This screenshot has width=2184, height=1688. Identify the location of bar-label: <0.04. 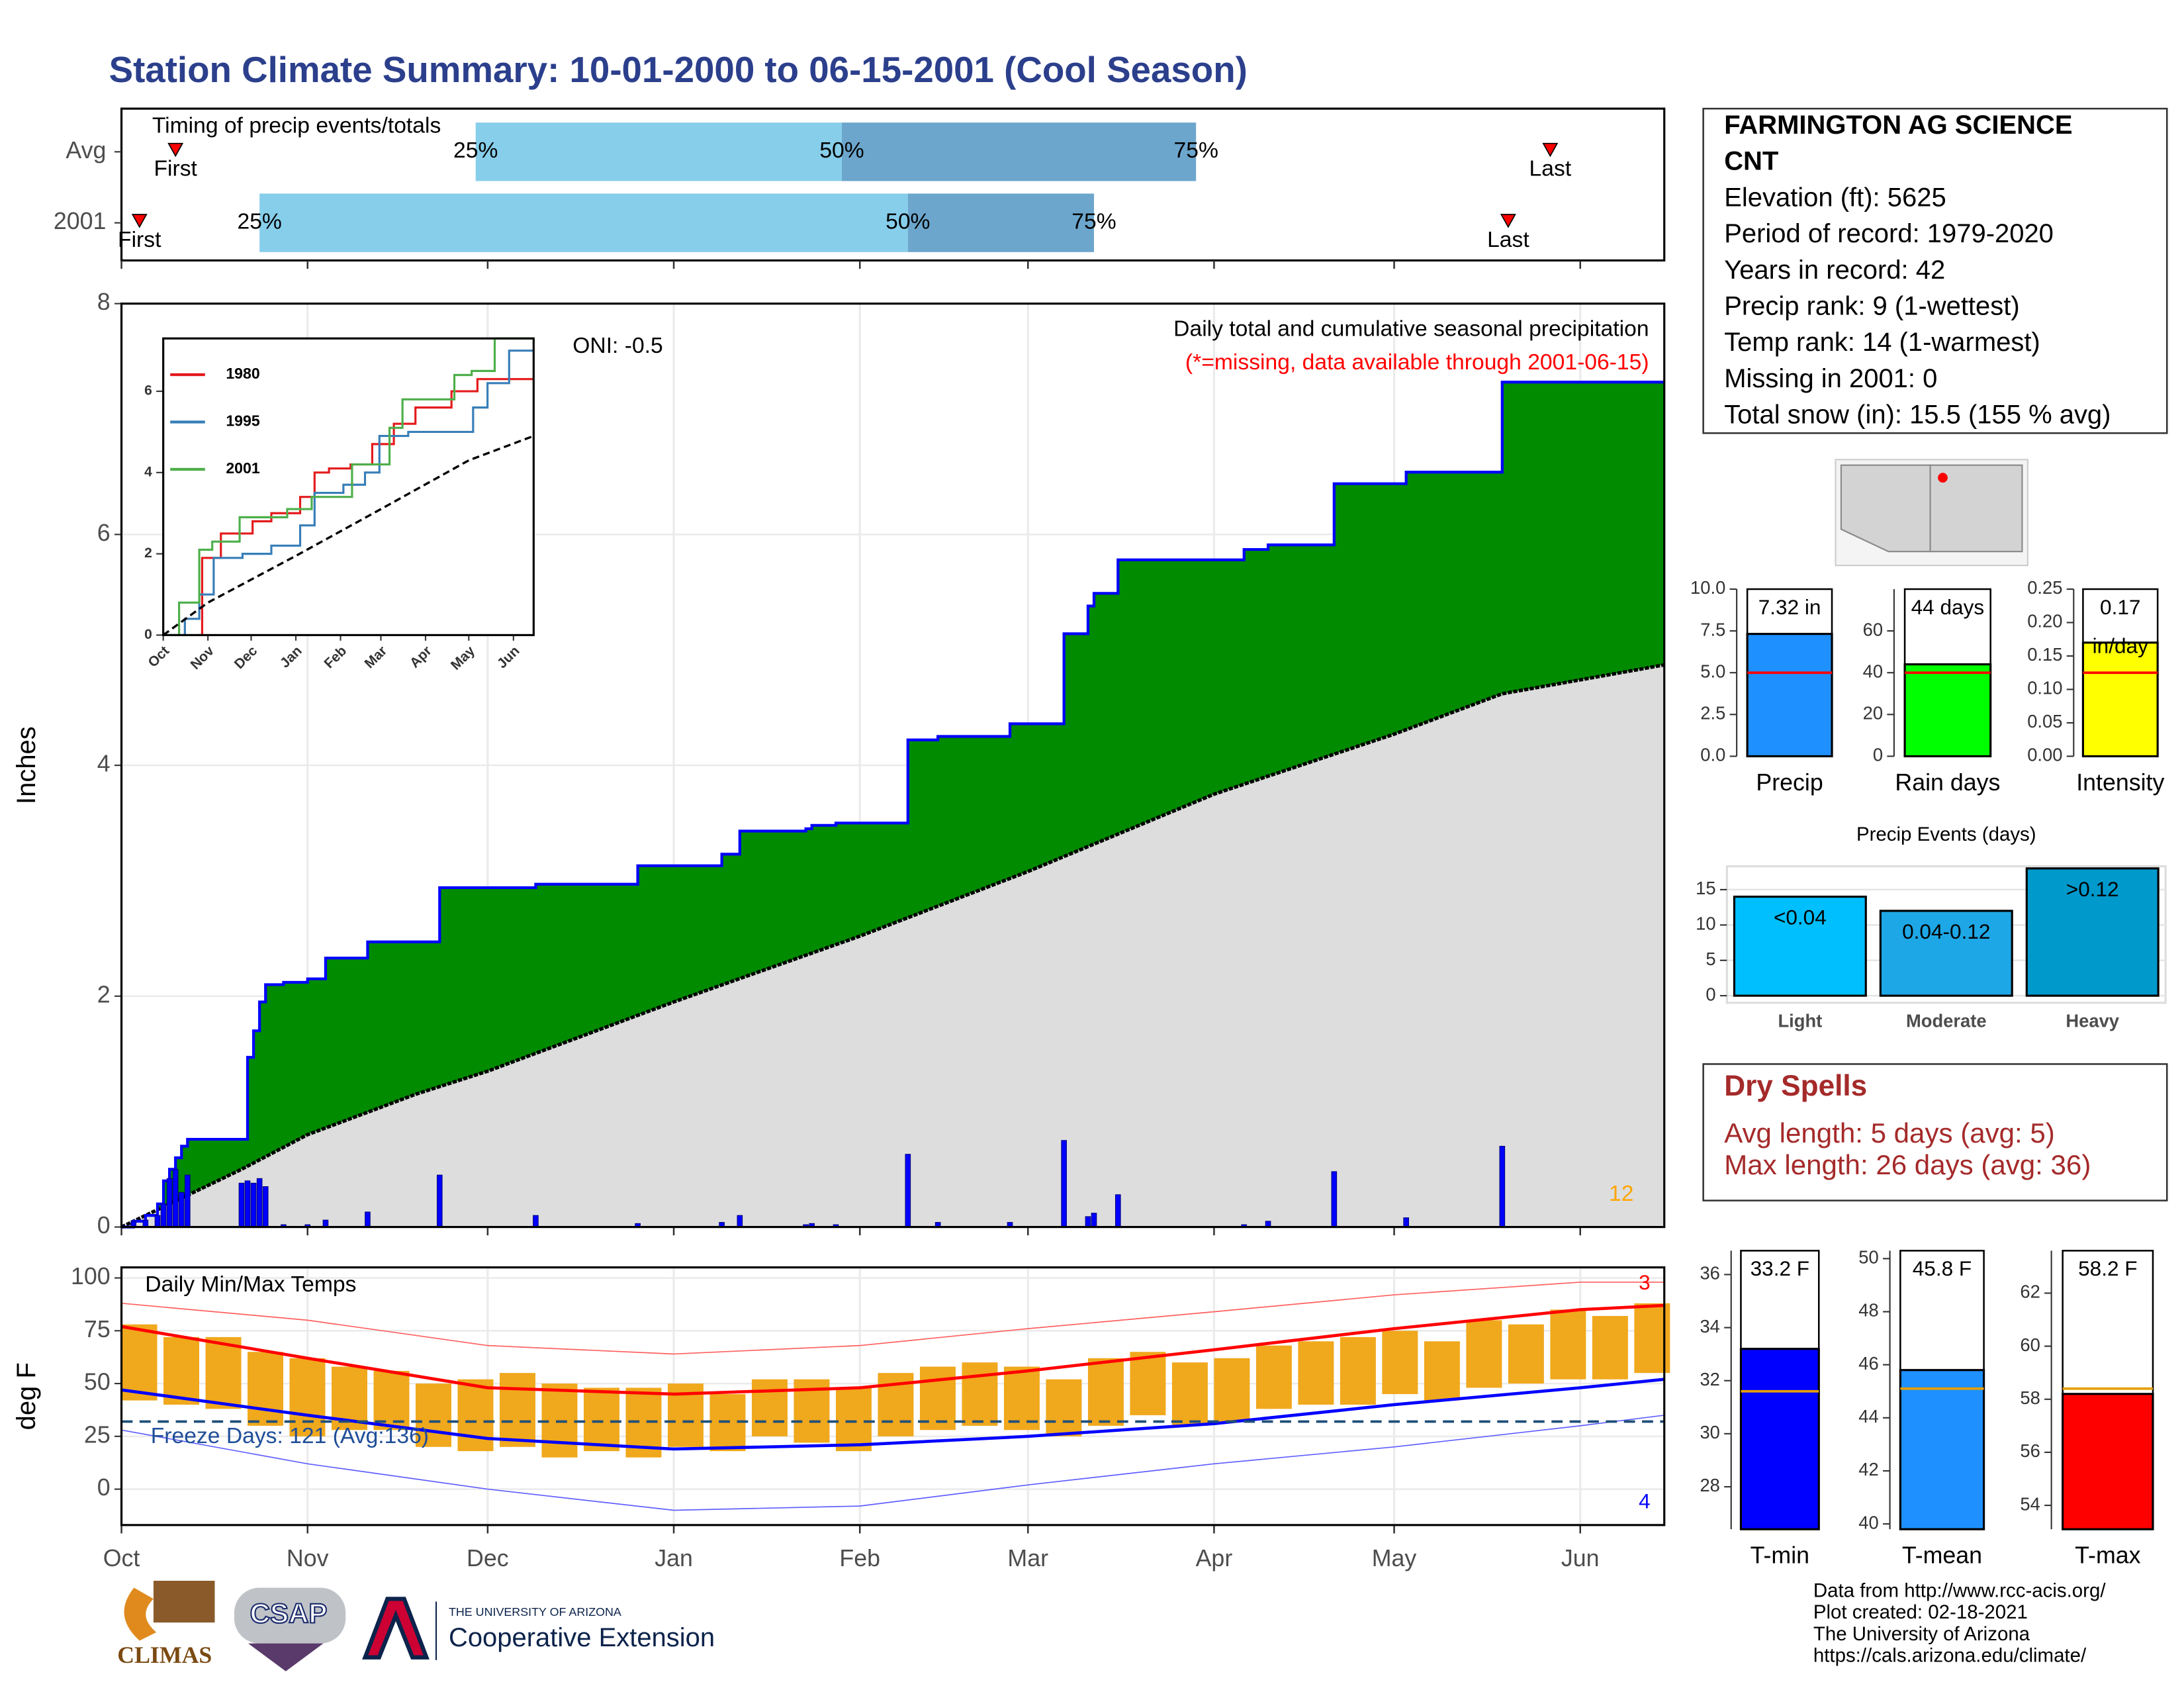
(1800, 917).